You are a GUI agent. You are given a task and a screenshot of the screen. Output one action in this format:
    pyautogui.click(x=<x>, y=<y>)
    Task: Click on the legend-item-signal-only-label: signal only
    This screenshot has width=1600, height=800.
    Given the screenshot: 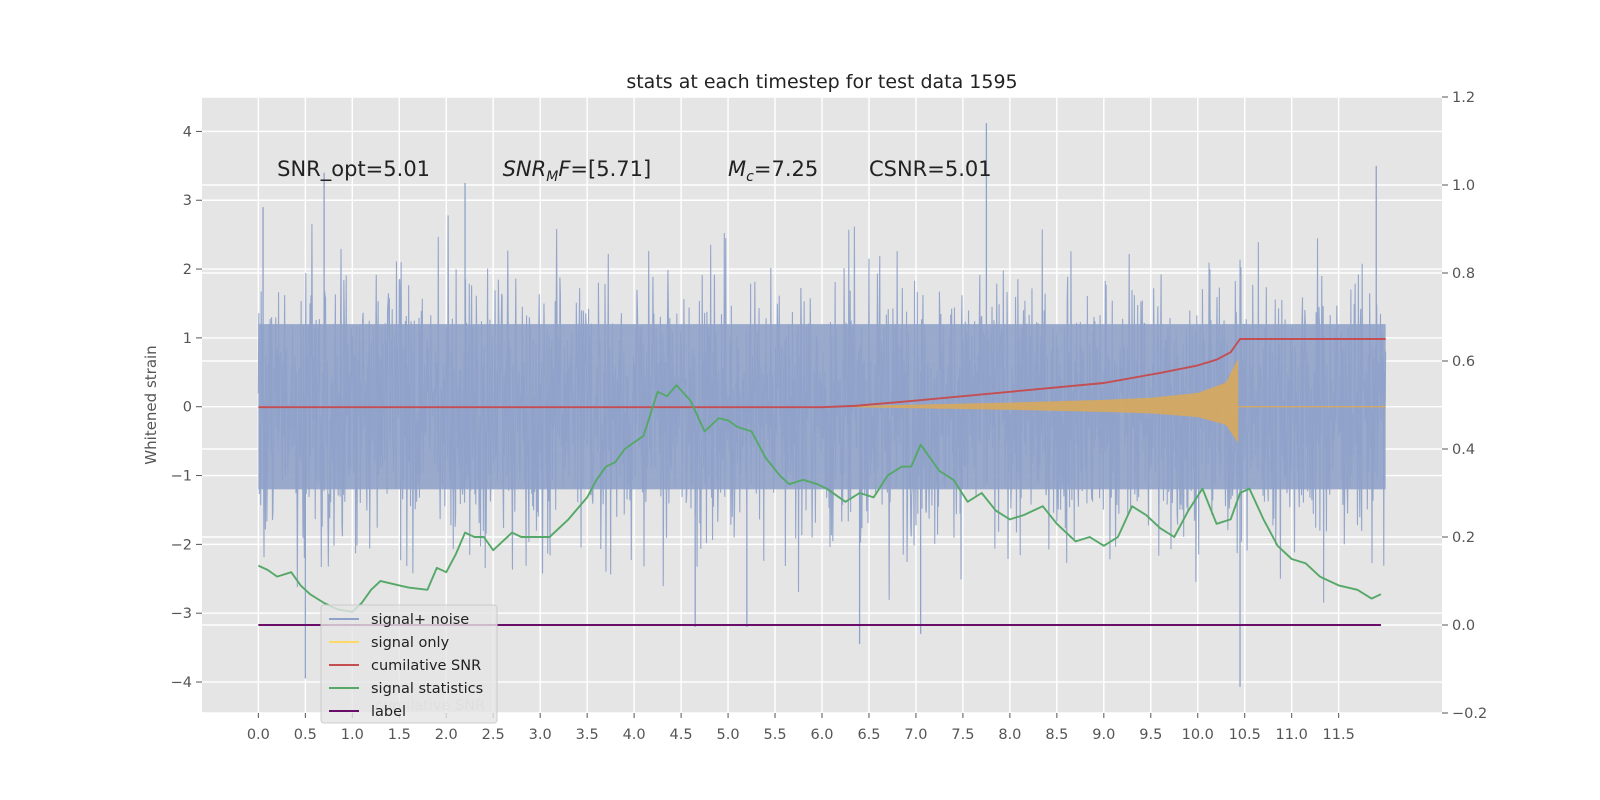 What is the action you would take?
    pyautogui.click(x=410, y=643)
    